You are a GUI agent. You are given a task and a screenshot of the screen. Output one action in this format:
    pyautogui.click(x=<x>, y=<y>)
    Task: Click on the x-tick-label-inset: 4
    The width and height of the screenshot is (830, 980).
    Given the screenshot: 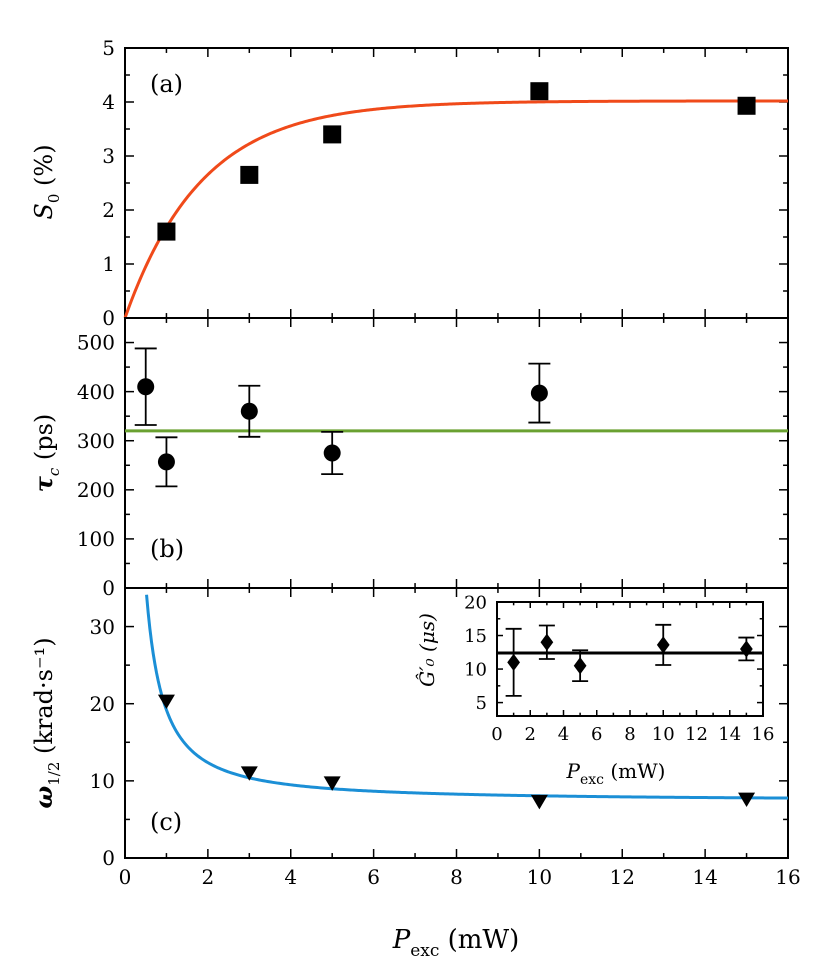 What is the action you would take?
    pyautogui.click(x=563, y=734)
    